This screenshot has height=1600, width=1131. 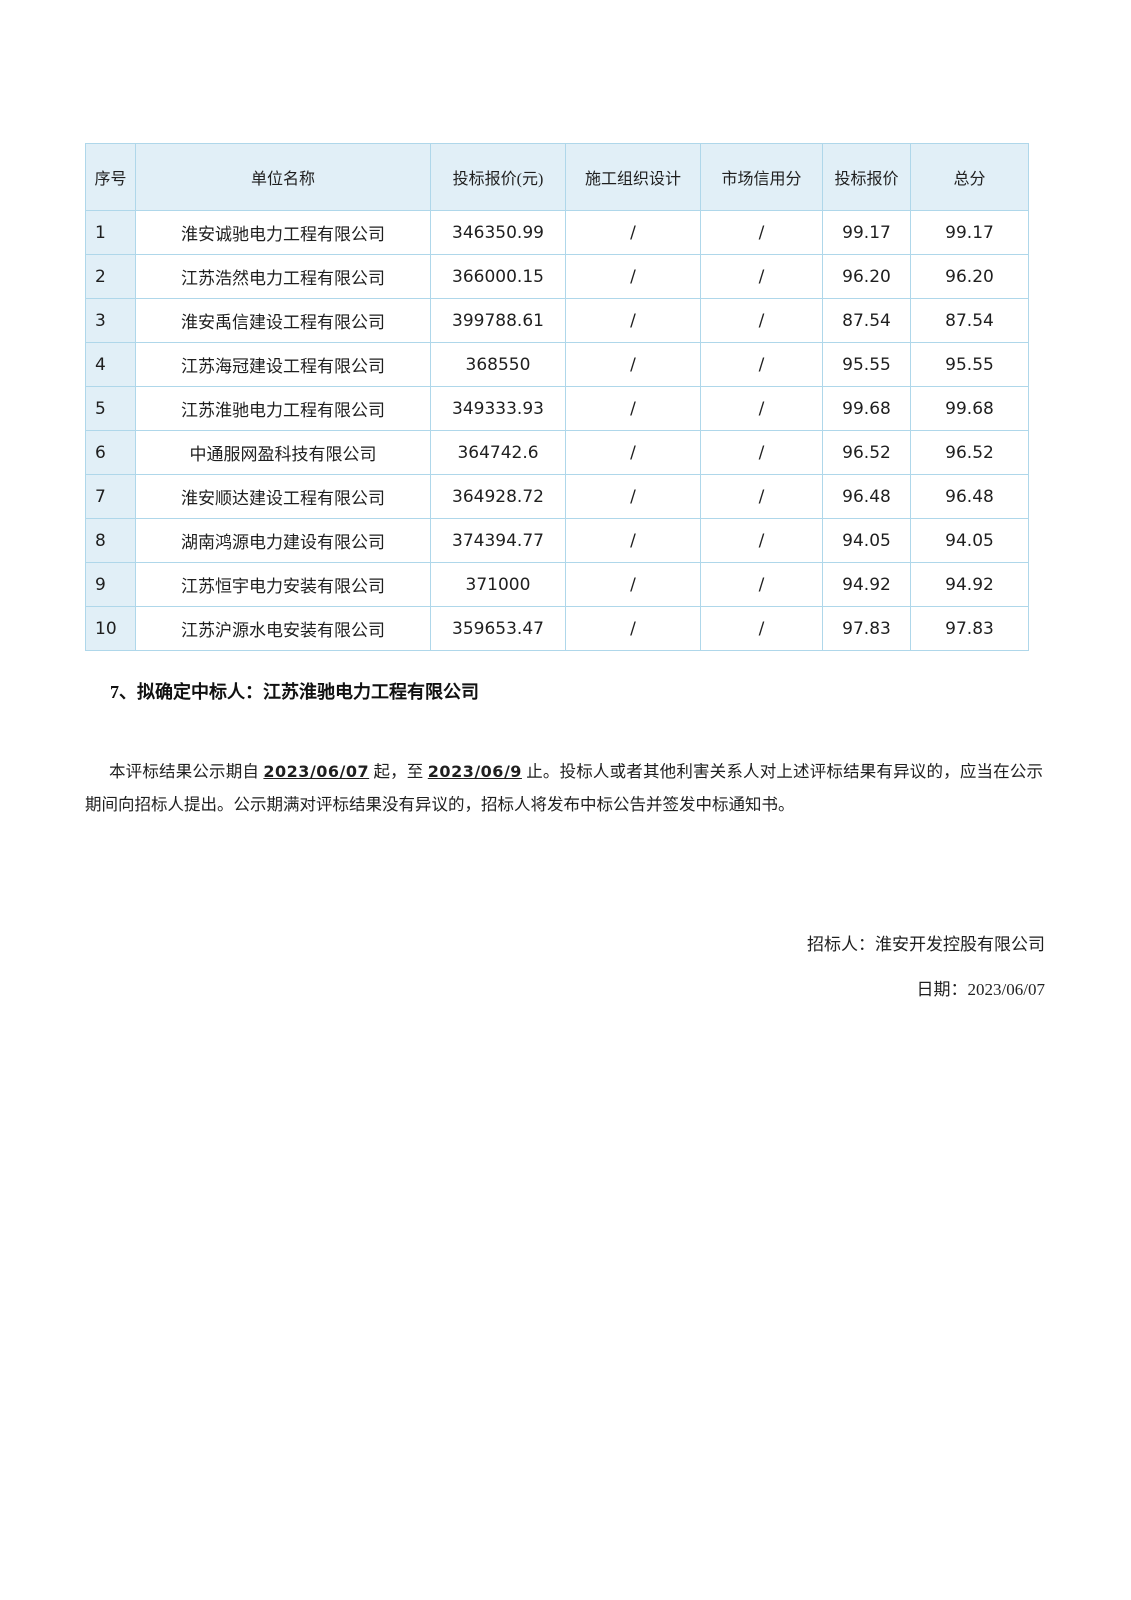 I want to click on header-cell-4: 市场信用分, so click(x=761, y=177).